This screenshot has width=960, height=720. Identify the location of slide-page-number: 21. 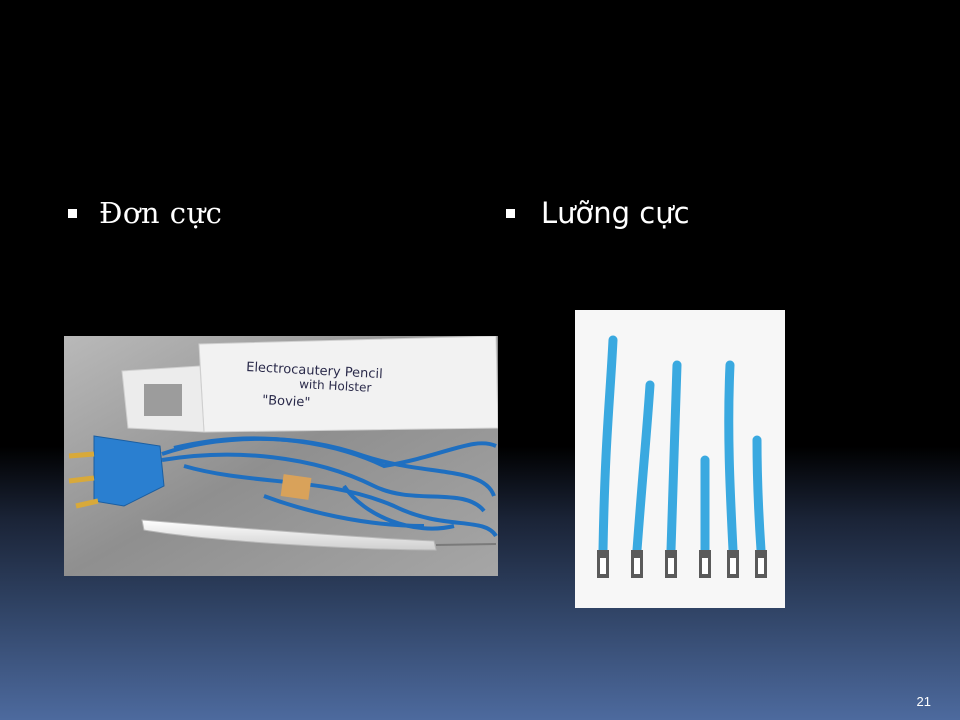
(923, 701).